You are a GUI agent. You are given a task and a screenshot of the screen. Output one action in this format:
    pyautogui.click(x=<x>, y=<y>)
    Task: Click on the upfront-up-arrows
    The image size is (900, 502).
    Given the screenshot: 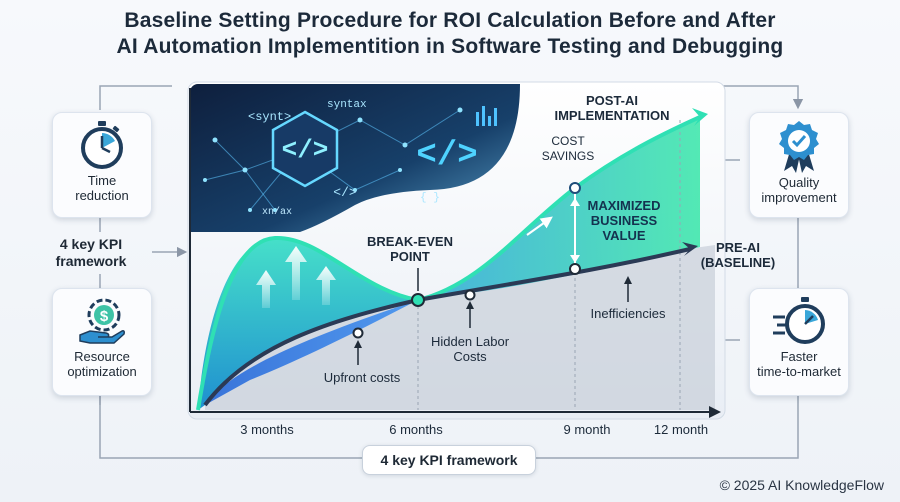 What is the action you would take?
    pyautogui.click(x=296, y=277)
    